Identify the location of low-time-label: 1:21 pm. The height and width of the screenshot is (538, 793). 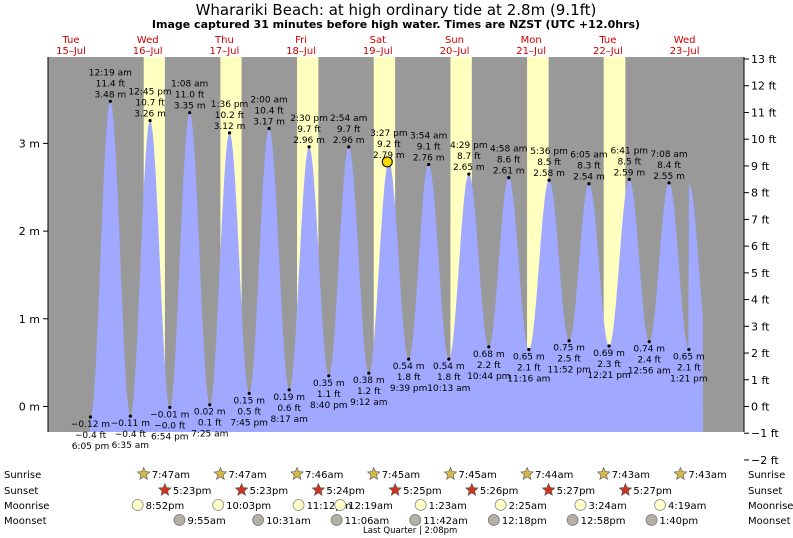
(689, 379).